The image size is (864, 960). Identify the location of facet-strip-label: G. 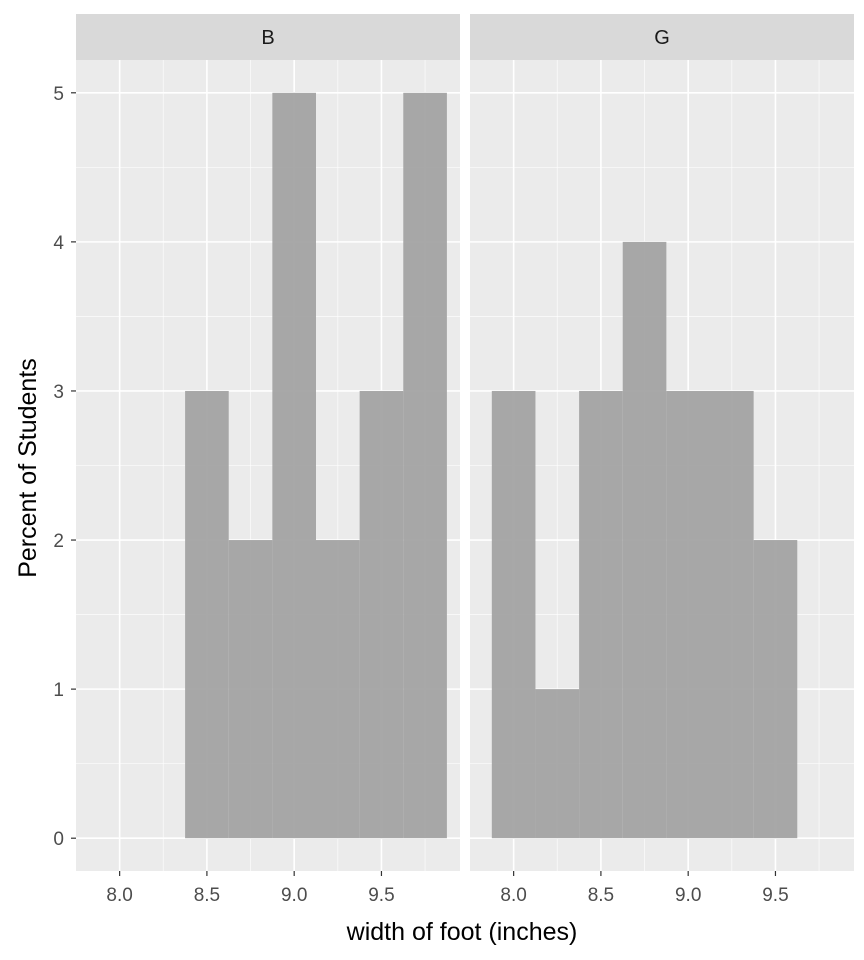
(662, 38).